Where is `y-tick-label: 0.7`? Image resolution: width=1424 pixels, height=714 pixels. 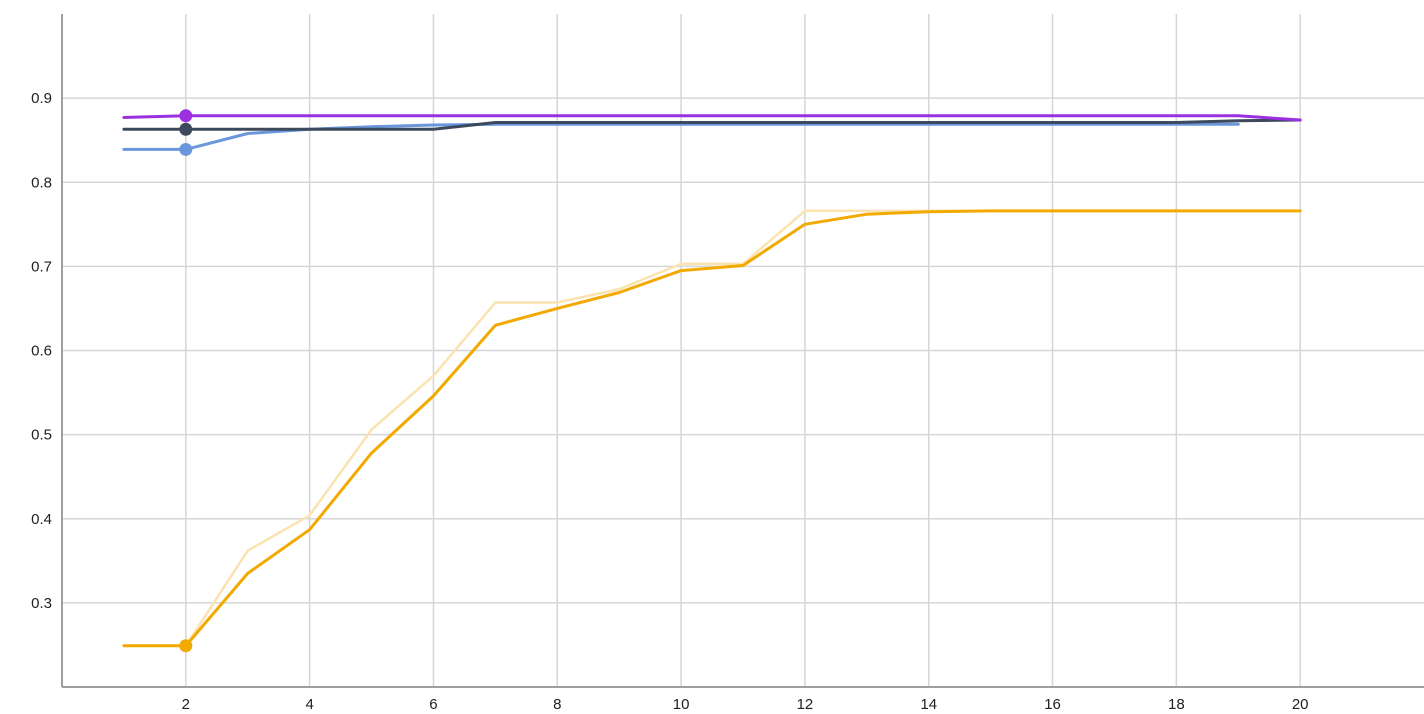 y-tick-label: 0.7 is located at coordinates (41, 266).